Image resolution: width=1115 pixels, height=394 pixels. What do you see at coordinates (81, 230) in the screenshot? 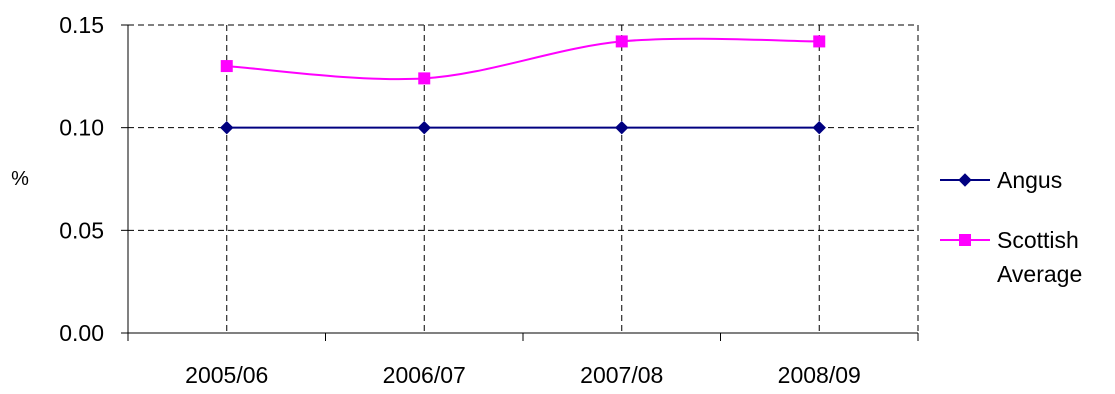
I see `y-tick-label: 0.05` at bounding box center [81, 230].